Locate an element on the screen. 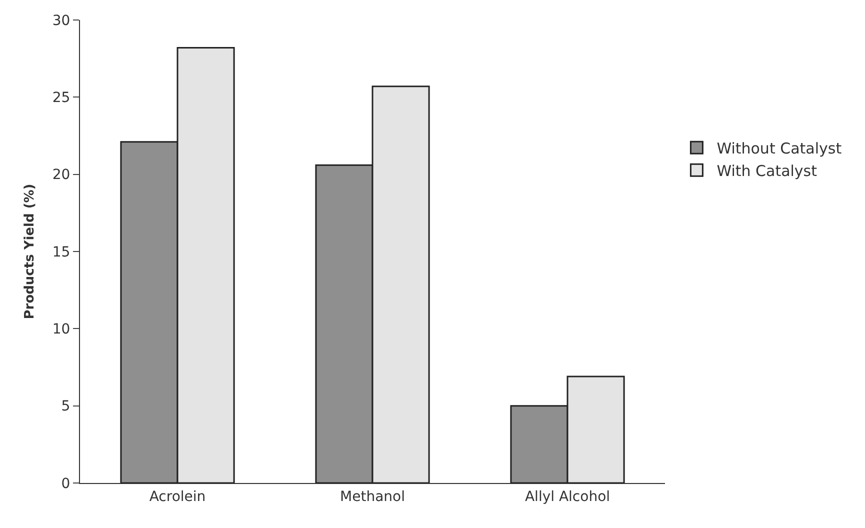 This screenshot has width=865, height=528. y-tick-label: 25 is located at coordinates (61, 98).